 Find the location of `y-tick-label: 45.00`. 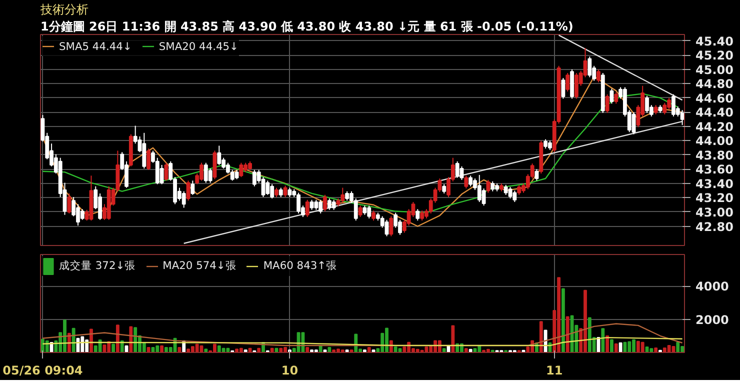

y-tick-label: 45.00 is located at coordinates (715, 69).